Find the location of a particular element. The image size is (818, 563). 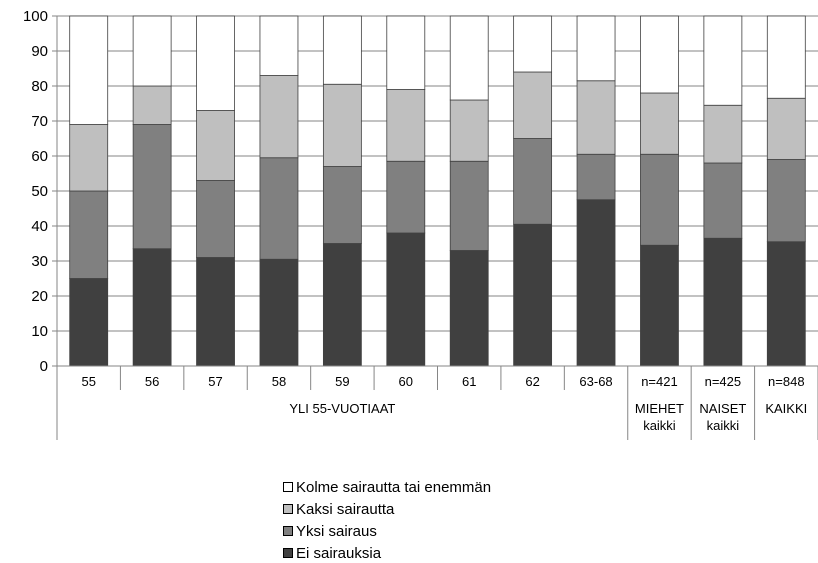

y-tick-label: 70 is located at coordinates (39, 121).